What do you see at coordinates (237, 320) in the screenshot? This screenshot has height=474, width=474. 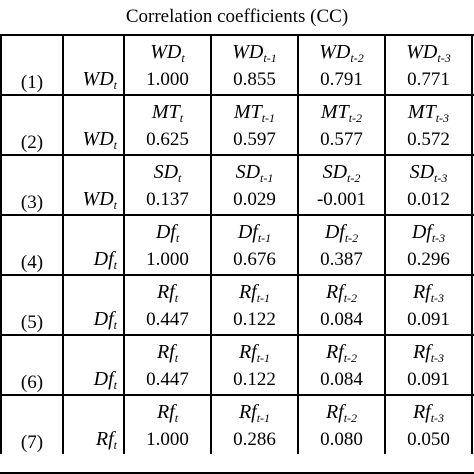 I see `table-row-values: Dft 0.447 0.122 0.084 0.091` at bounding box center [237, 320].